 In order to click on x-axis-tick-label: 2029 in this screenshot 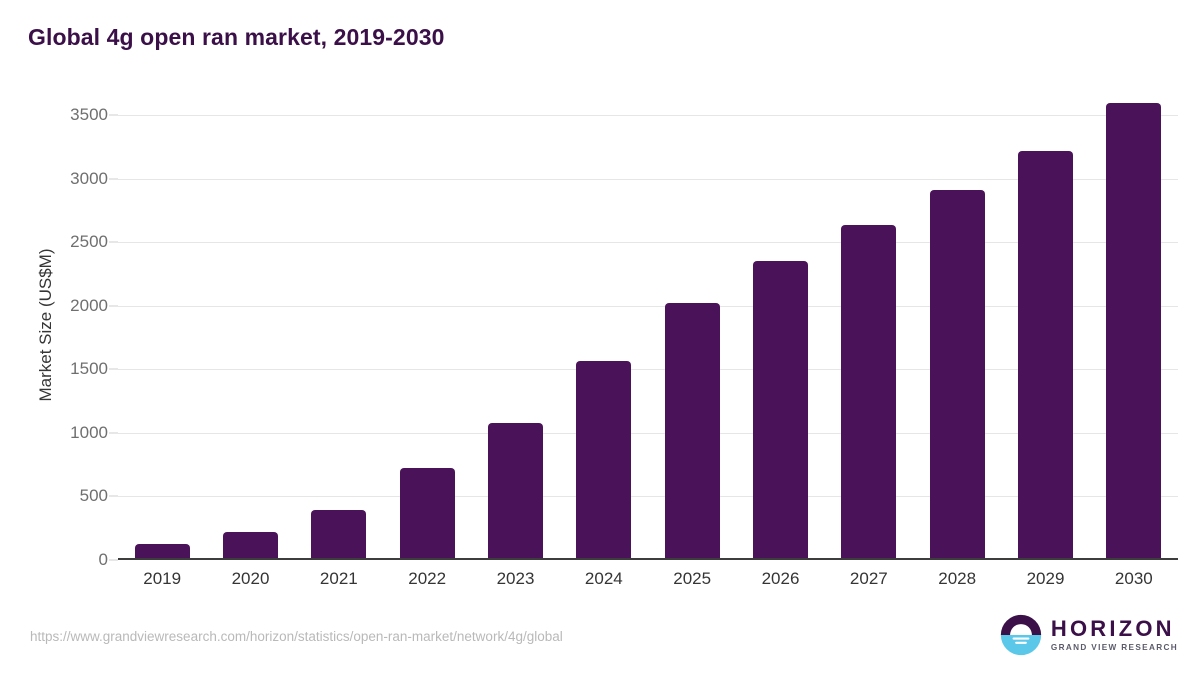, I will do `click(1045, 578)`.